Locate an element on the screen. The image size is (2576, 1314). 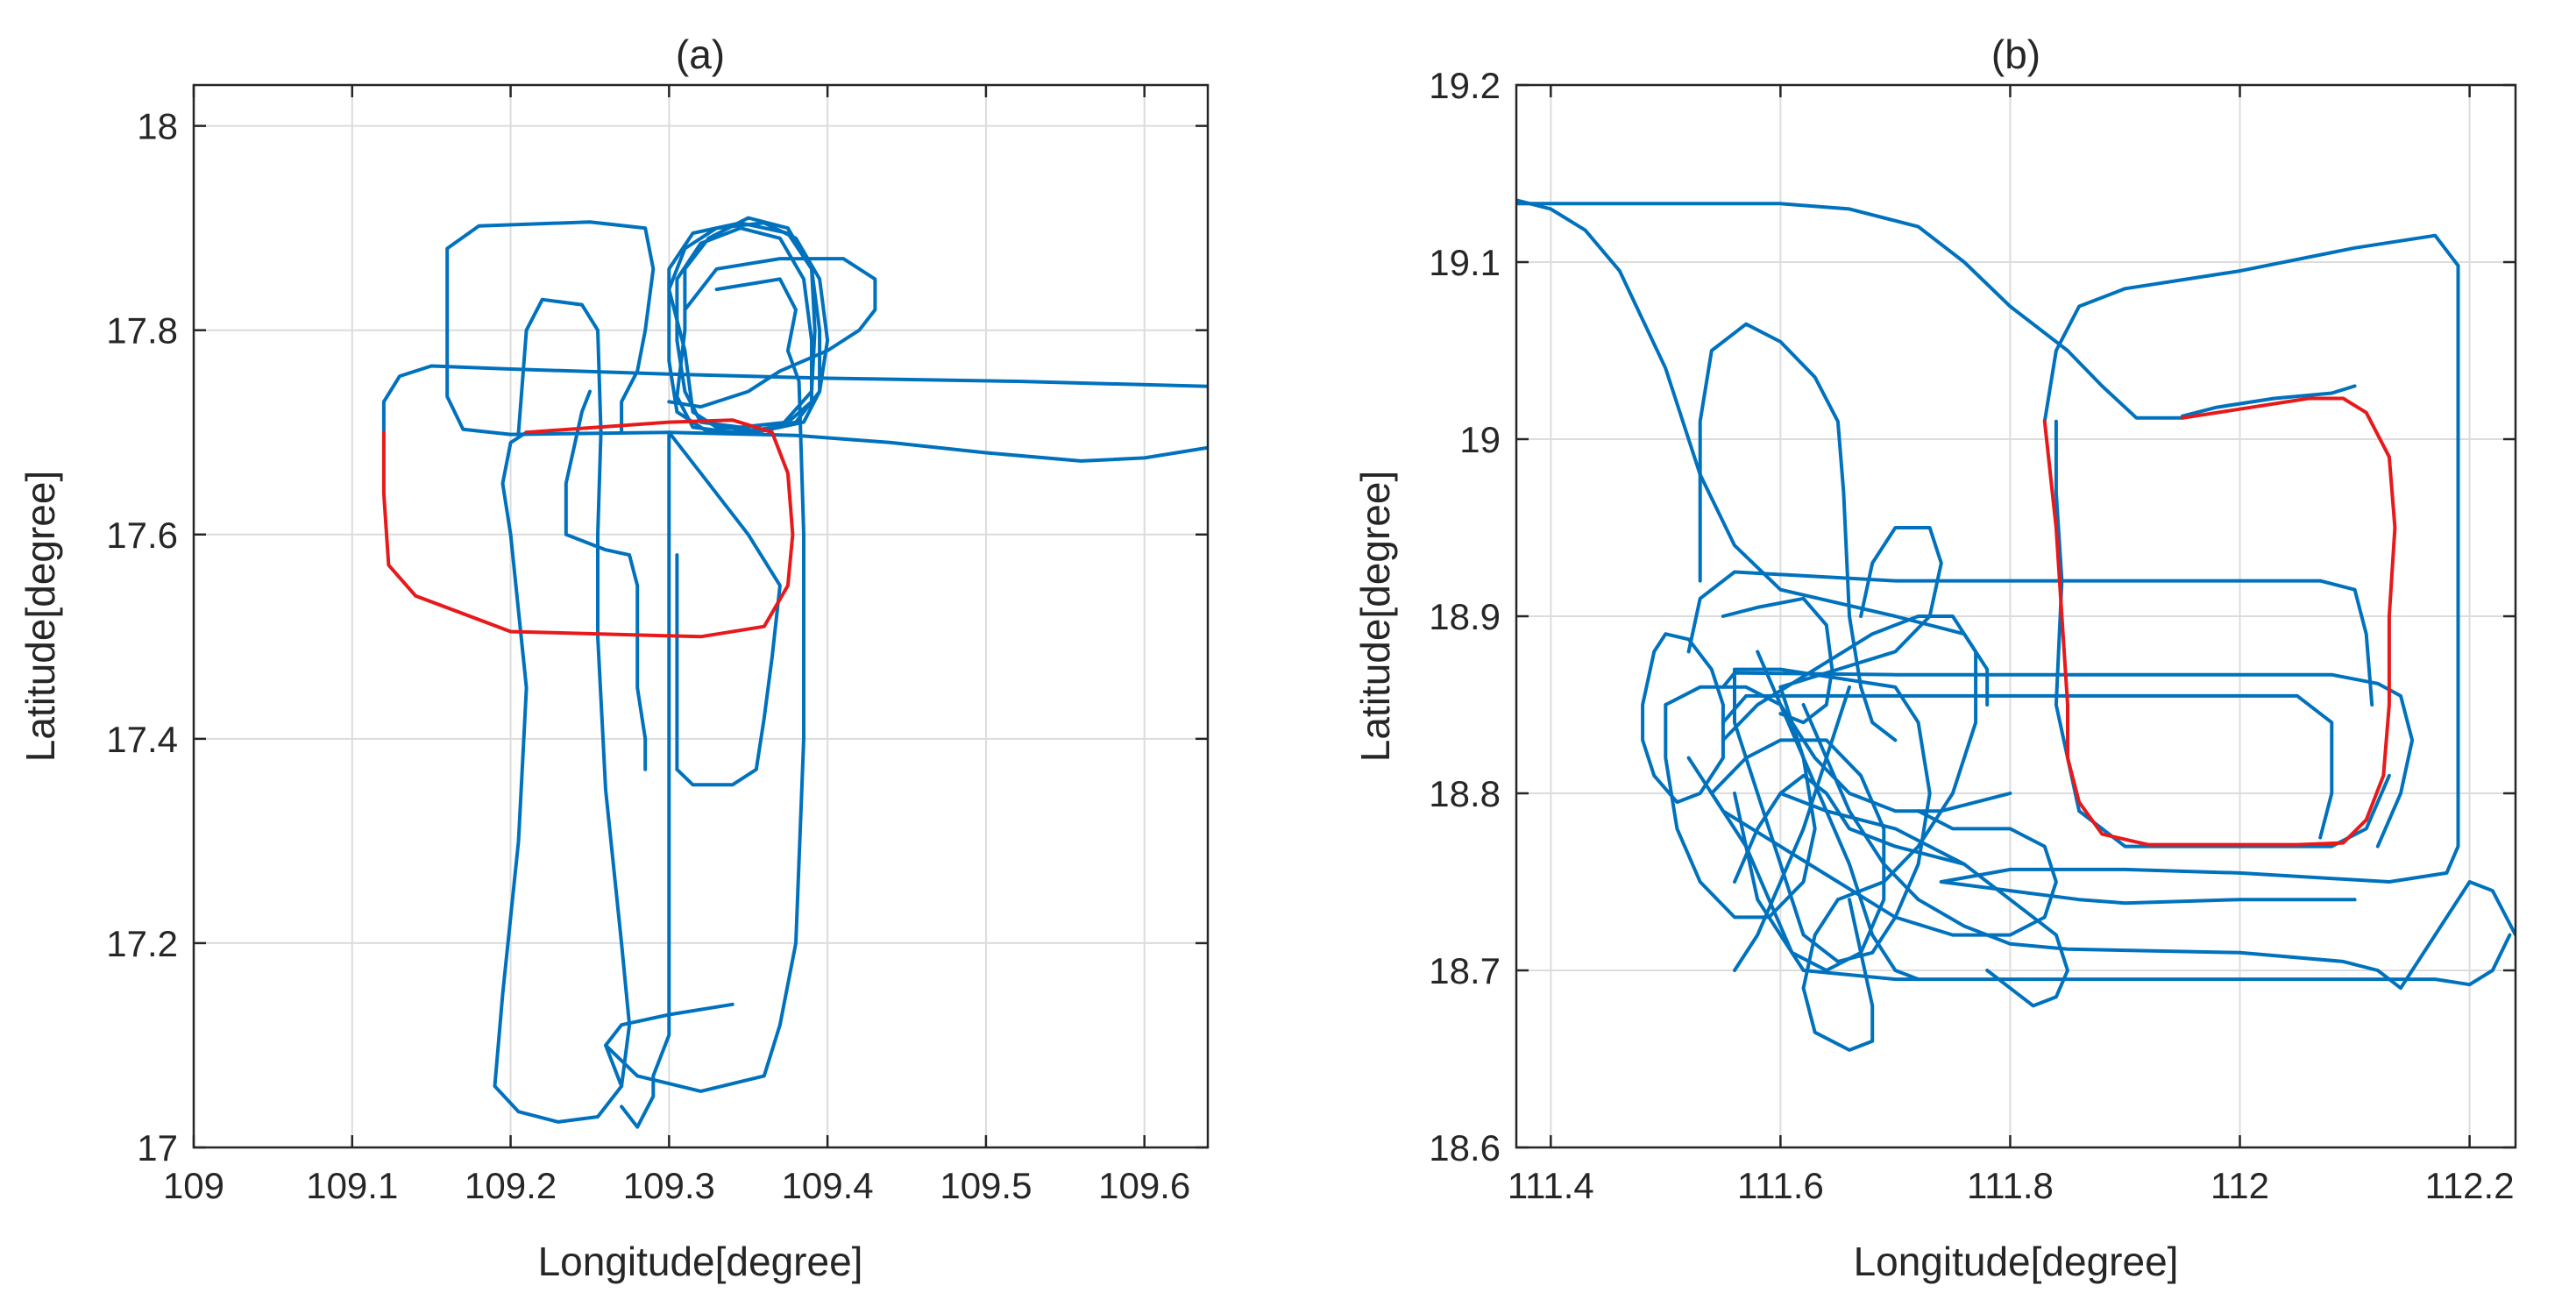
y-tick-label: 18.6 is located at coordinates (1465, 1147).